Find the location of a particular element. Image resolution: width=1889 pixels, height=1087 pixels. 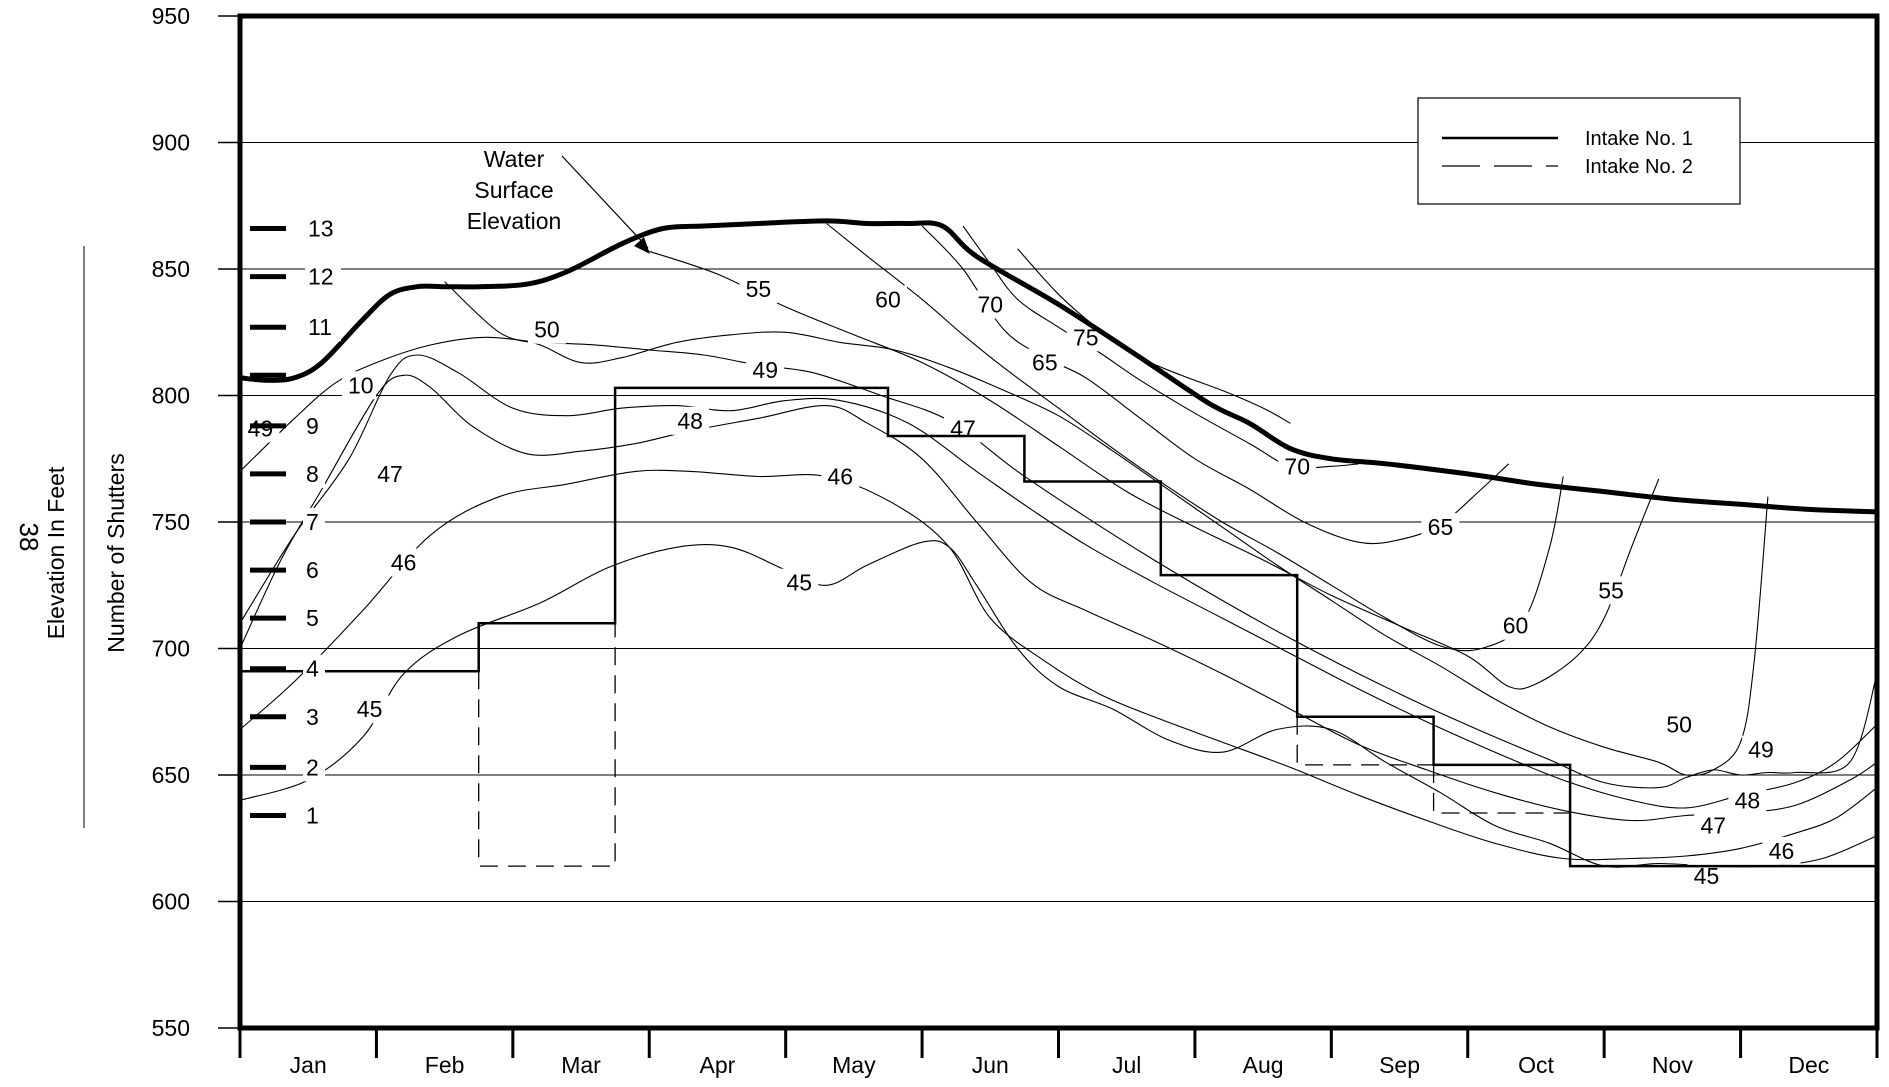

x-tick-label-may: May is located at coordinates (854, 1065).